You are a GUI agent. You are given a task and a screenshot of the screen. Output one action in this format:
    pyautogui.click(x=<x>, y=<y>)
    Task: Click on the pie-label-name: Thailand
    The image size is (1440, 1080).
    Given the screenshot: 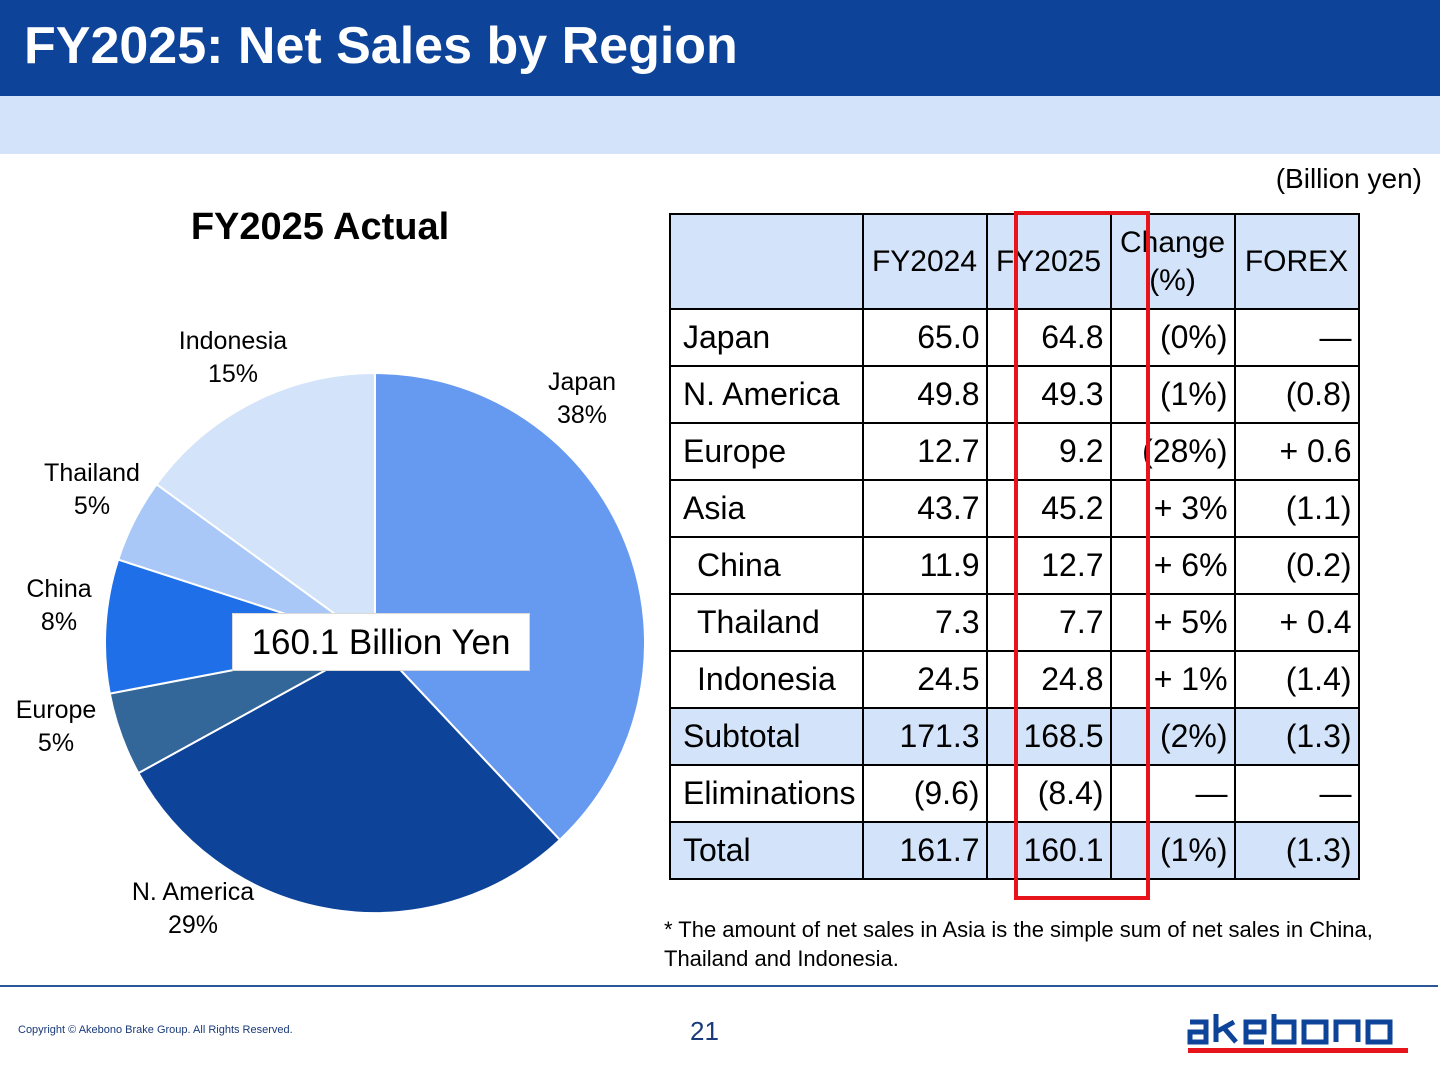 What is the action you would take?
    pyautogui.click(x=92, y=473)
    